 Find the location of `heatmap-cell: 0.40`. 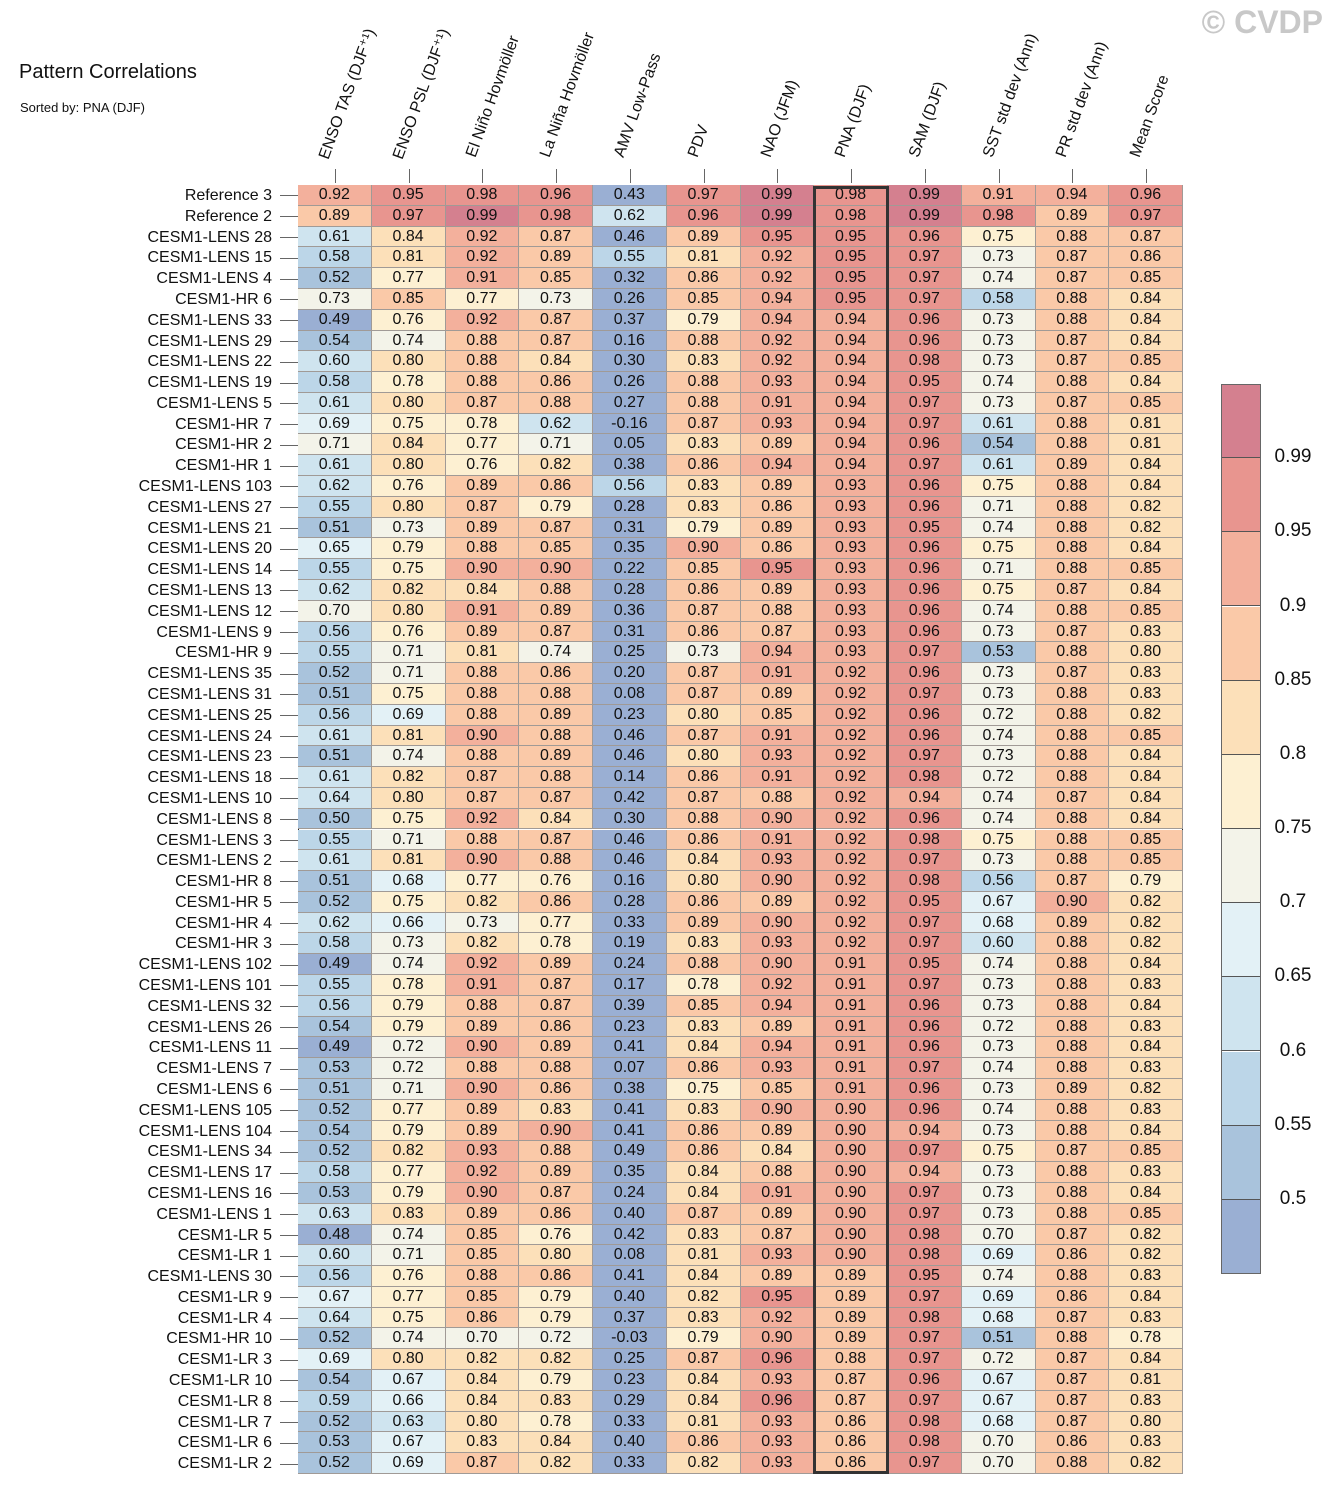

heatmap-cell: 0.40 is located at coordinates (630, 1443).